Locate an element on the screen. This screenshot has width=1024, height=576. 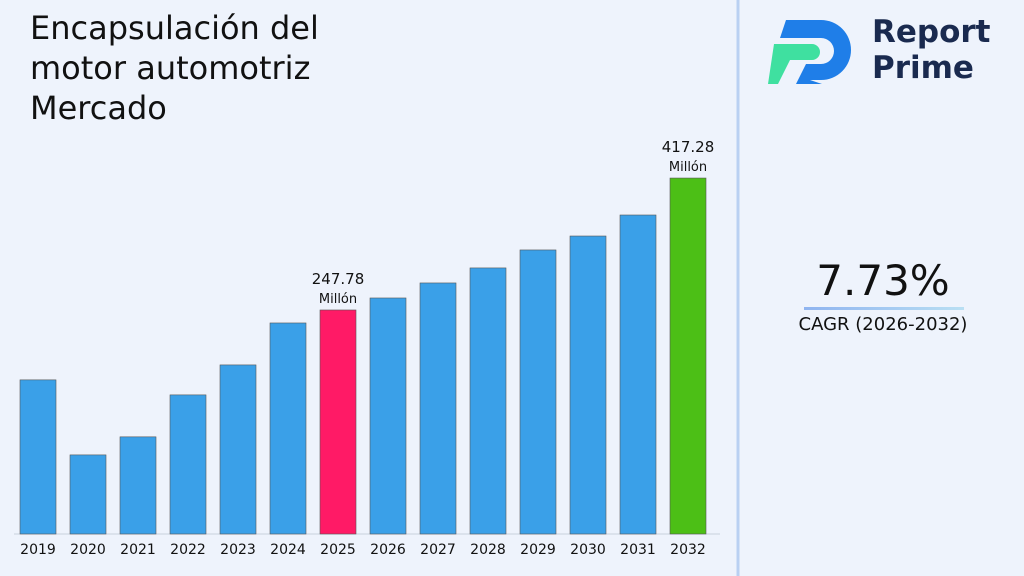
value-label: 417.28 is located at coordinates (688, 147).